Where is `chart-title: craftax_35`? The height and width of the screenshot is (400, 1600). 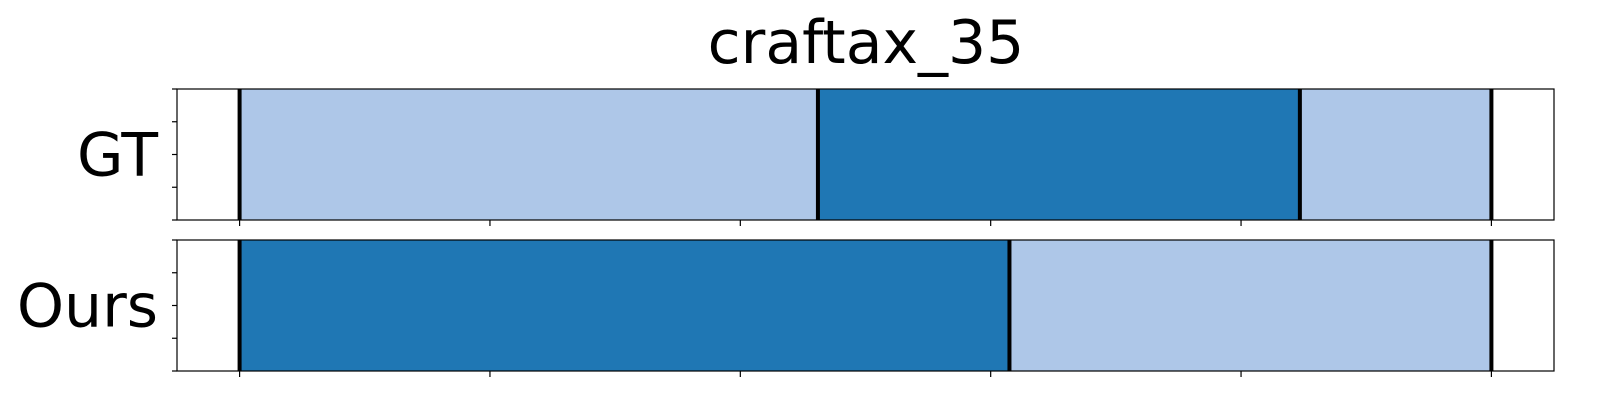 chart-title: craftax_35 is located at coordinates (866, 43).